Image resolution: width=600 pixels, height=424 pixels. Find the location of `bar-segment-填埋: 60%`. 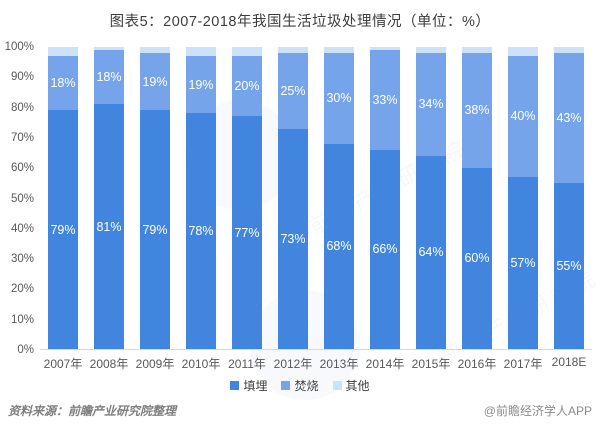

bar-segment-填埋: 60% is located at coordinates (477, 258).